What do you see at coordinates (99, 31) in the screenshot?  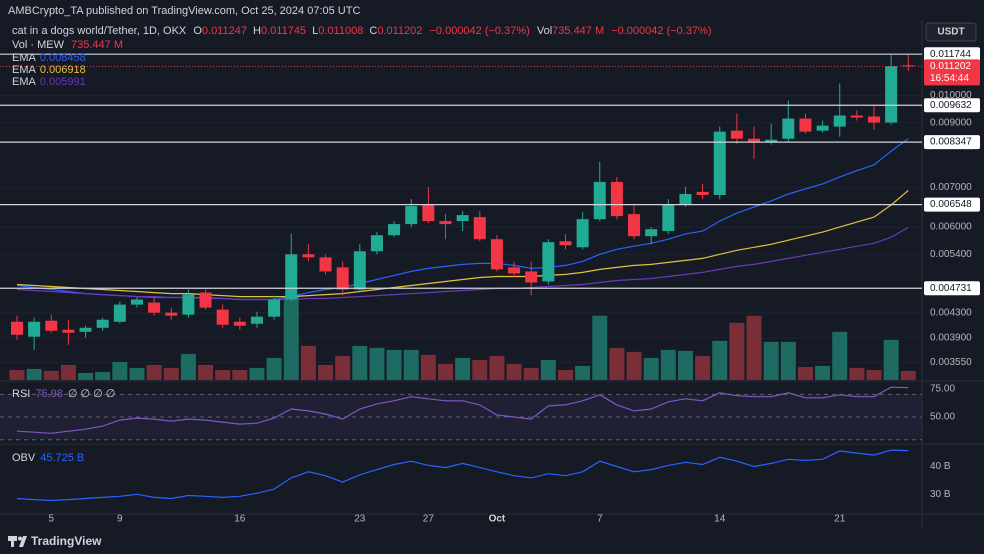 I see `symbol-title: cat in a dogs world/Tether, 1D, OKX` at bounding box center [99, 31].